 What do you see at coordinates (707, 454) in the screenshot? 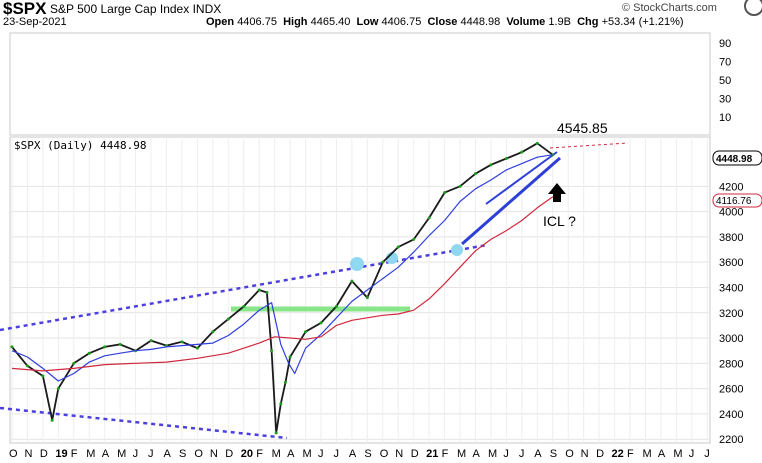
I see `x-tick-45: J` at bounding box center [707, 454].